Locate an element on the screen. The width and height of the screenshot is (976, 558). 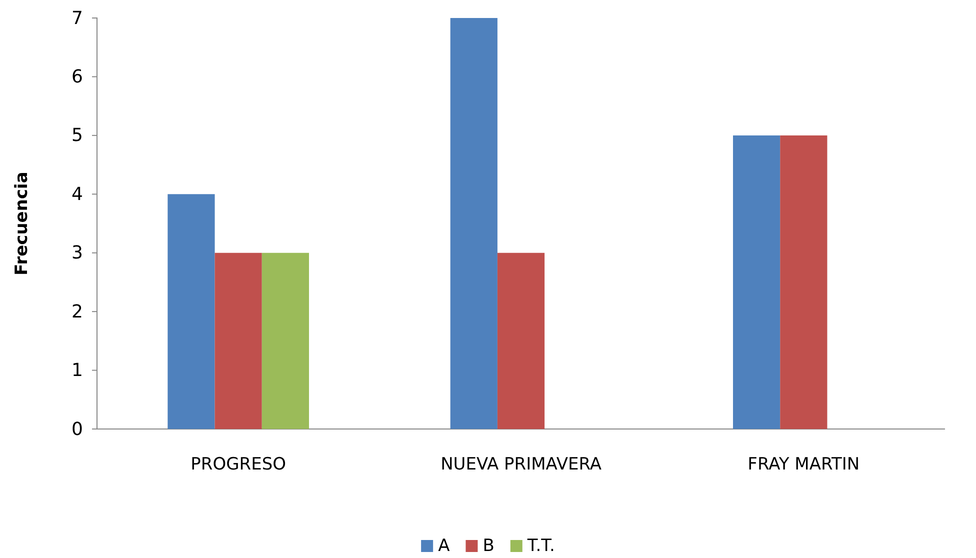
y-axis-title: Frecuencia is located at coordinates (22, 224).